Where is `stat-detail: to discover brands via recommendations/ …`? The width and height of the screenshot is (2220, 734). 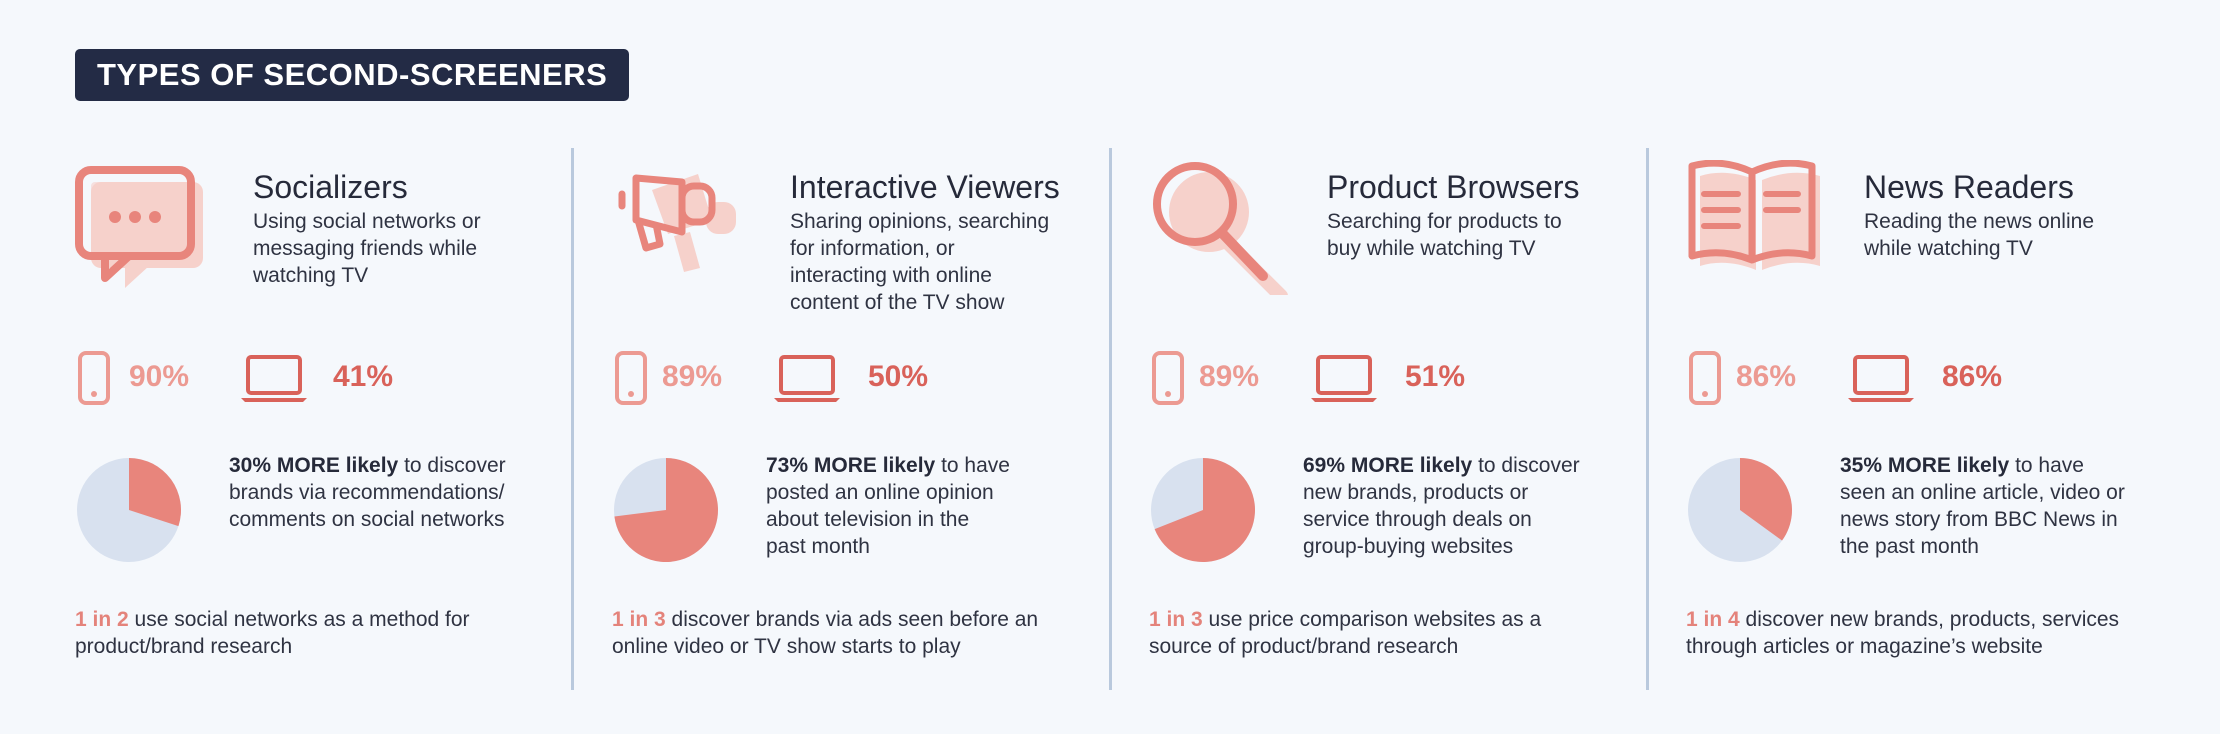 stat-detail: to discover brands via recommendations/ … is located at coordinates (367, 492).